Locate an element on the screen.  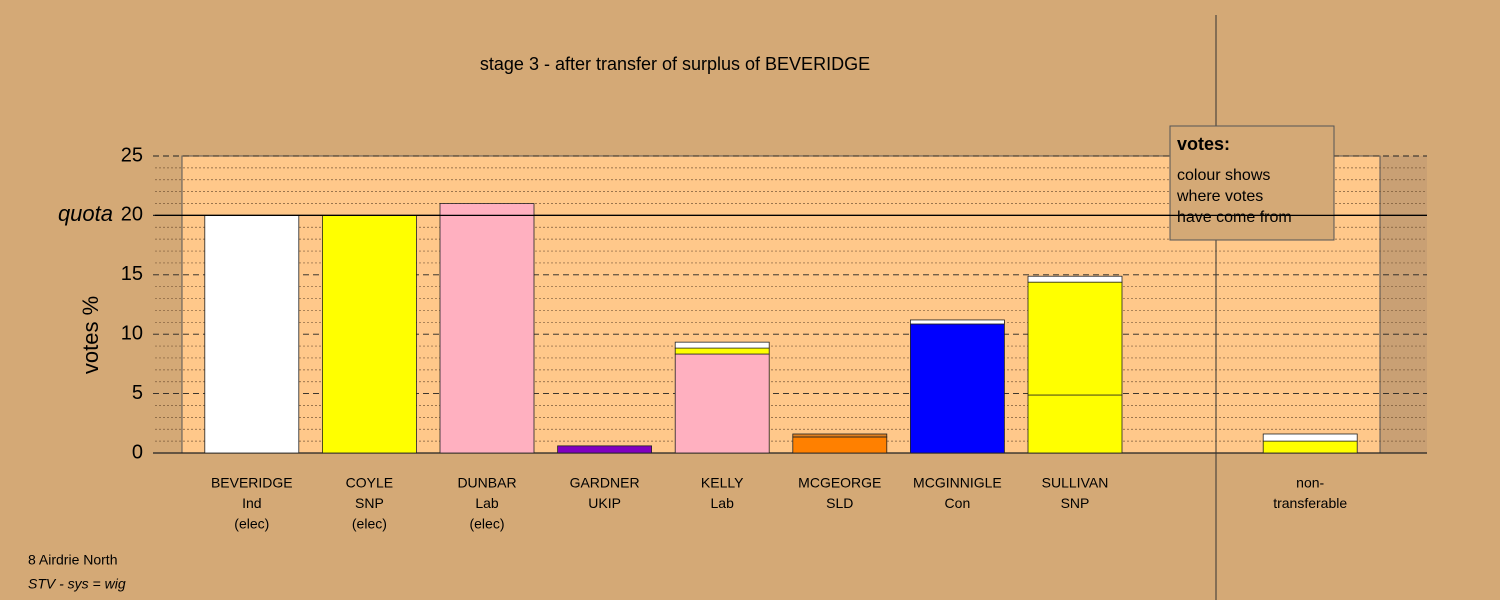
x-tick-label: transferable is located at coordinates (1310, 503).